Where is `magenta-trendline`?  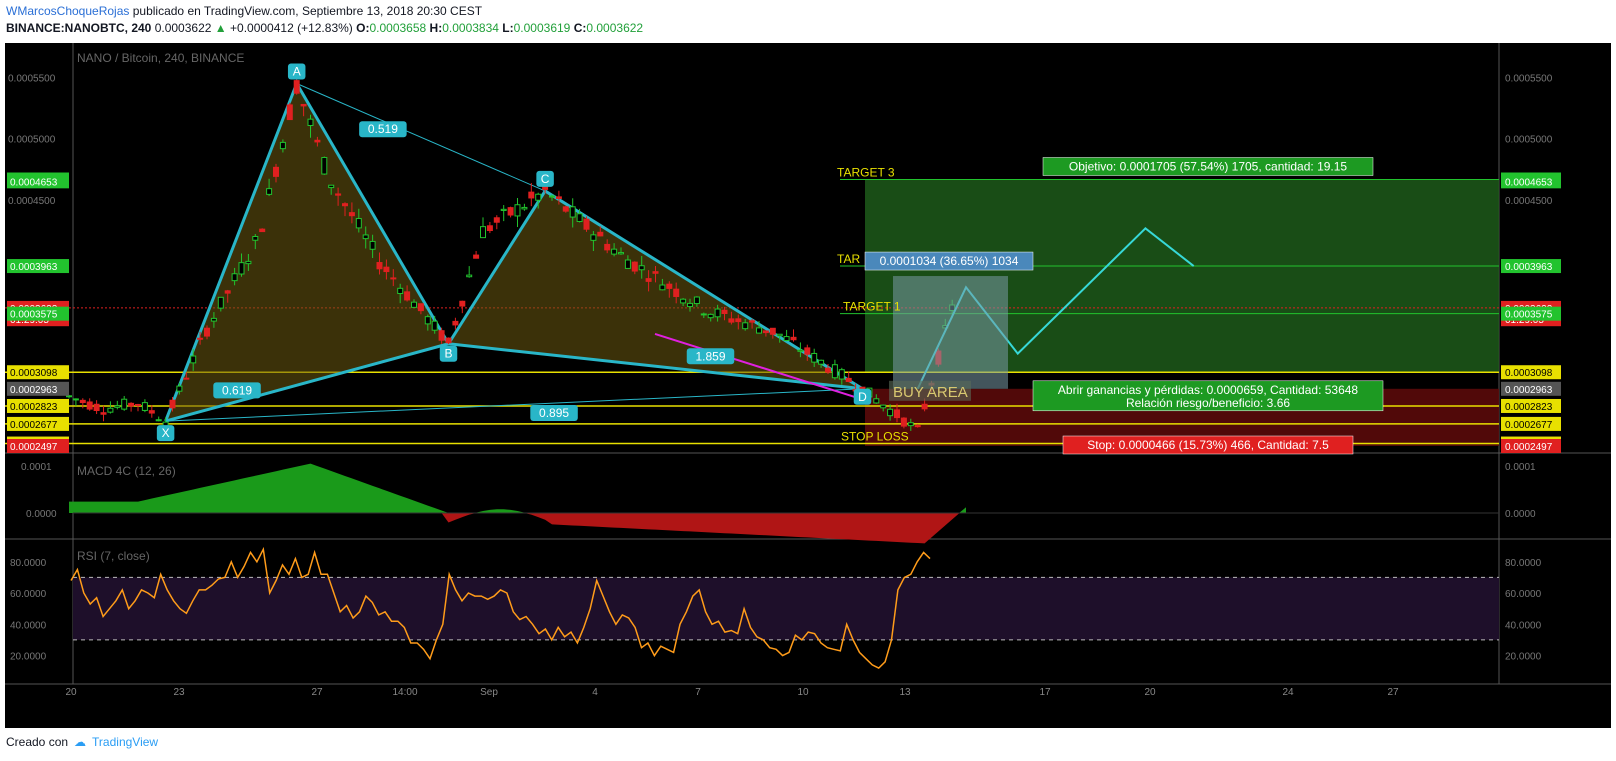 magenta-trendline is located at coordinates (760, 367).